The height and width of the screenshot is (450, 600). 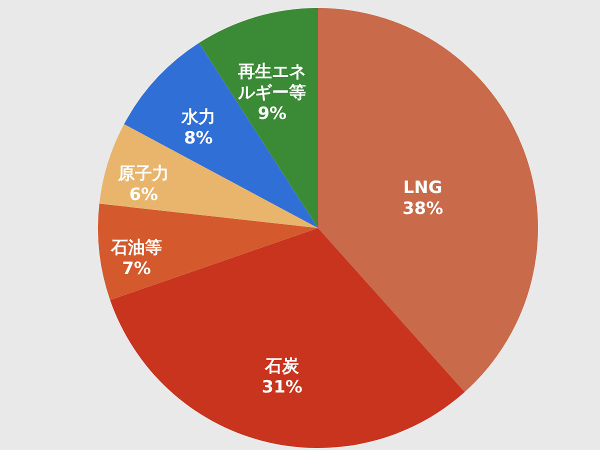 I want to click on data-label: 31%, so click(x=282, y=387).